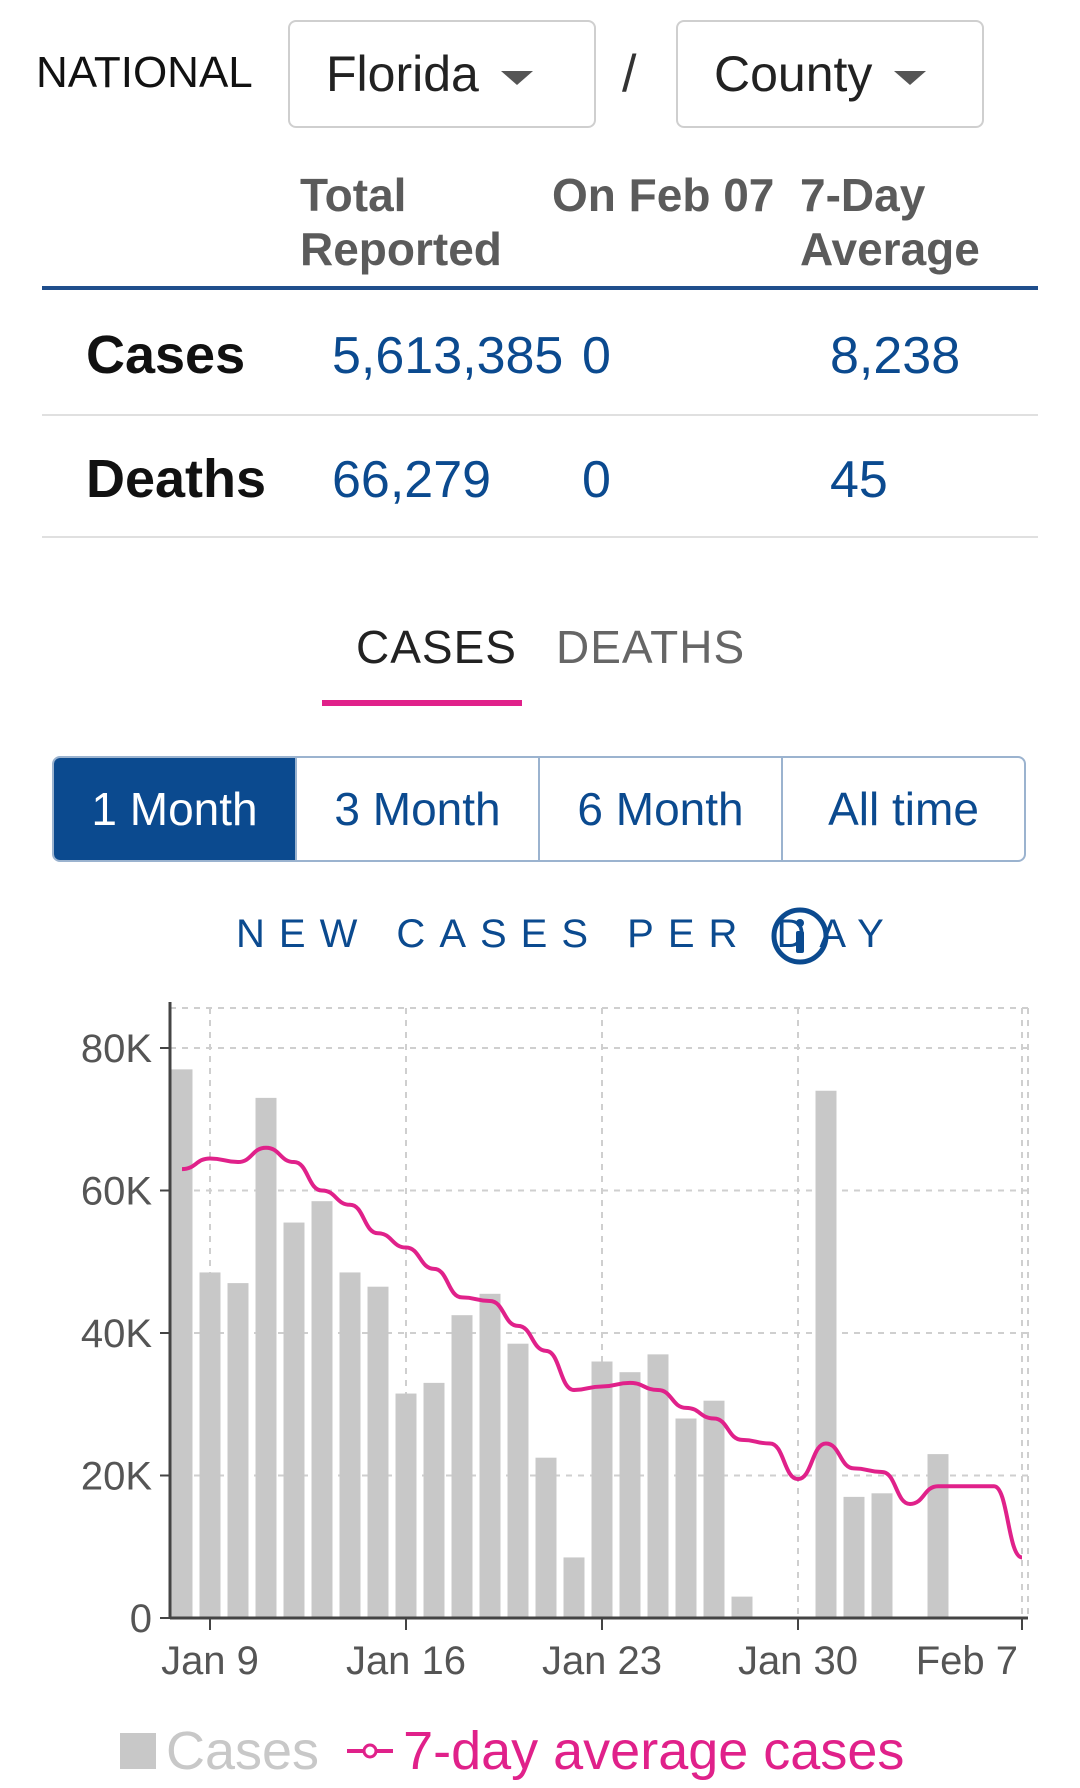  Describe the element at coordinates (174, 809) in the screenshot. I see `range-1-month-button: 1 Month` at that location.